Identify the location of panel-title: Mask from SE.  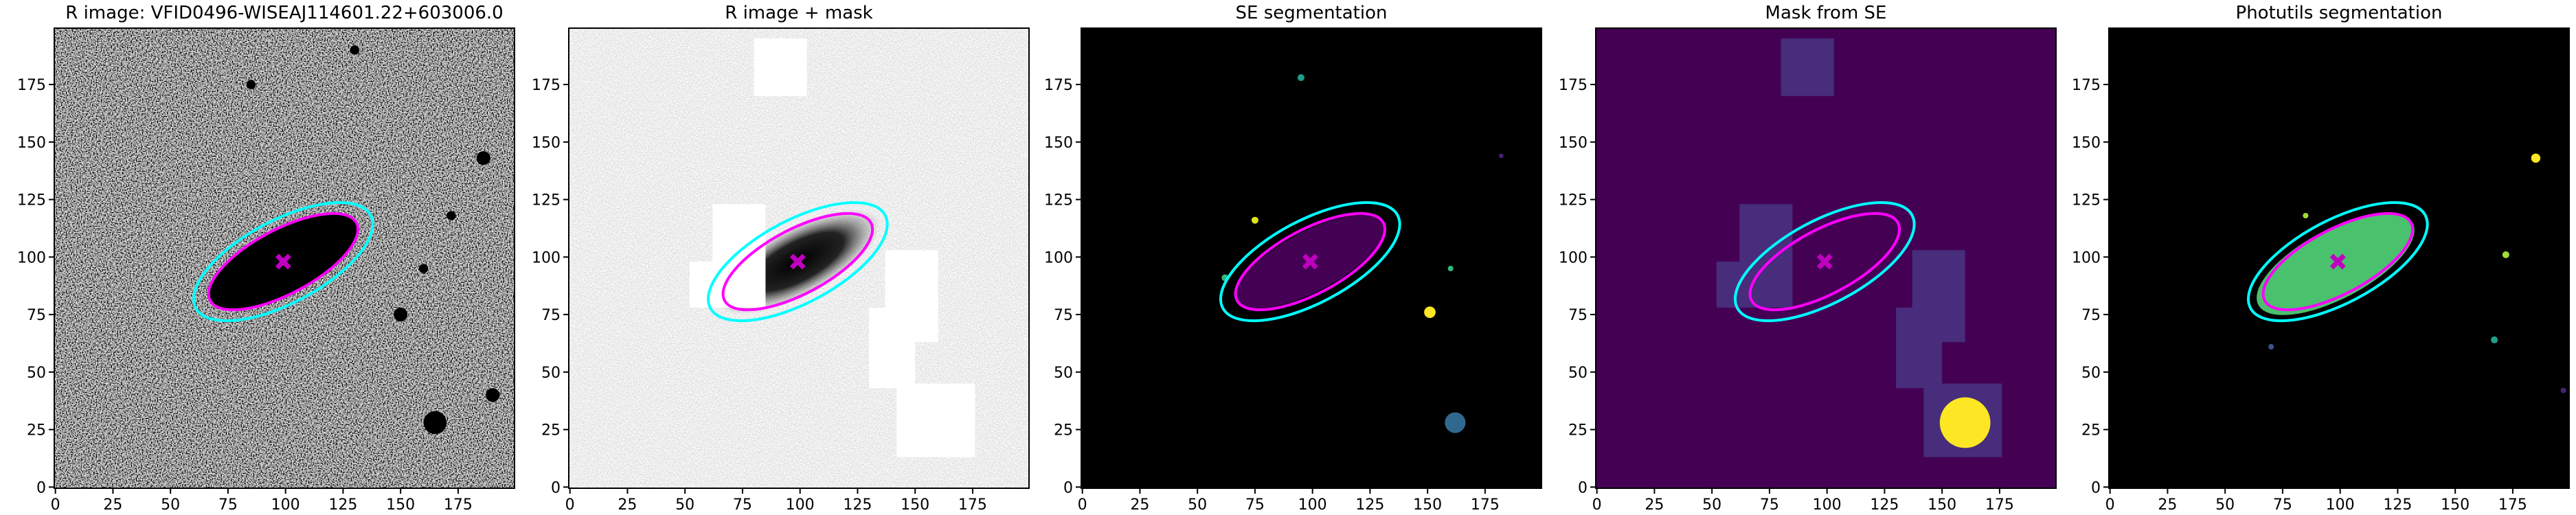
(1826, 13).